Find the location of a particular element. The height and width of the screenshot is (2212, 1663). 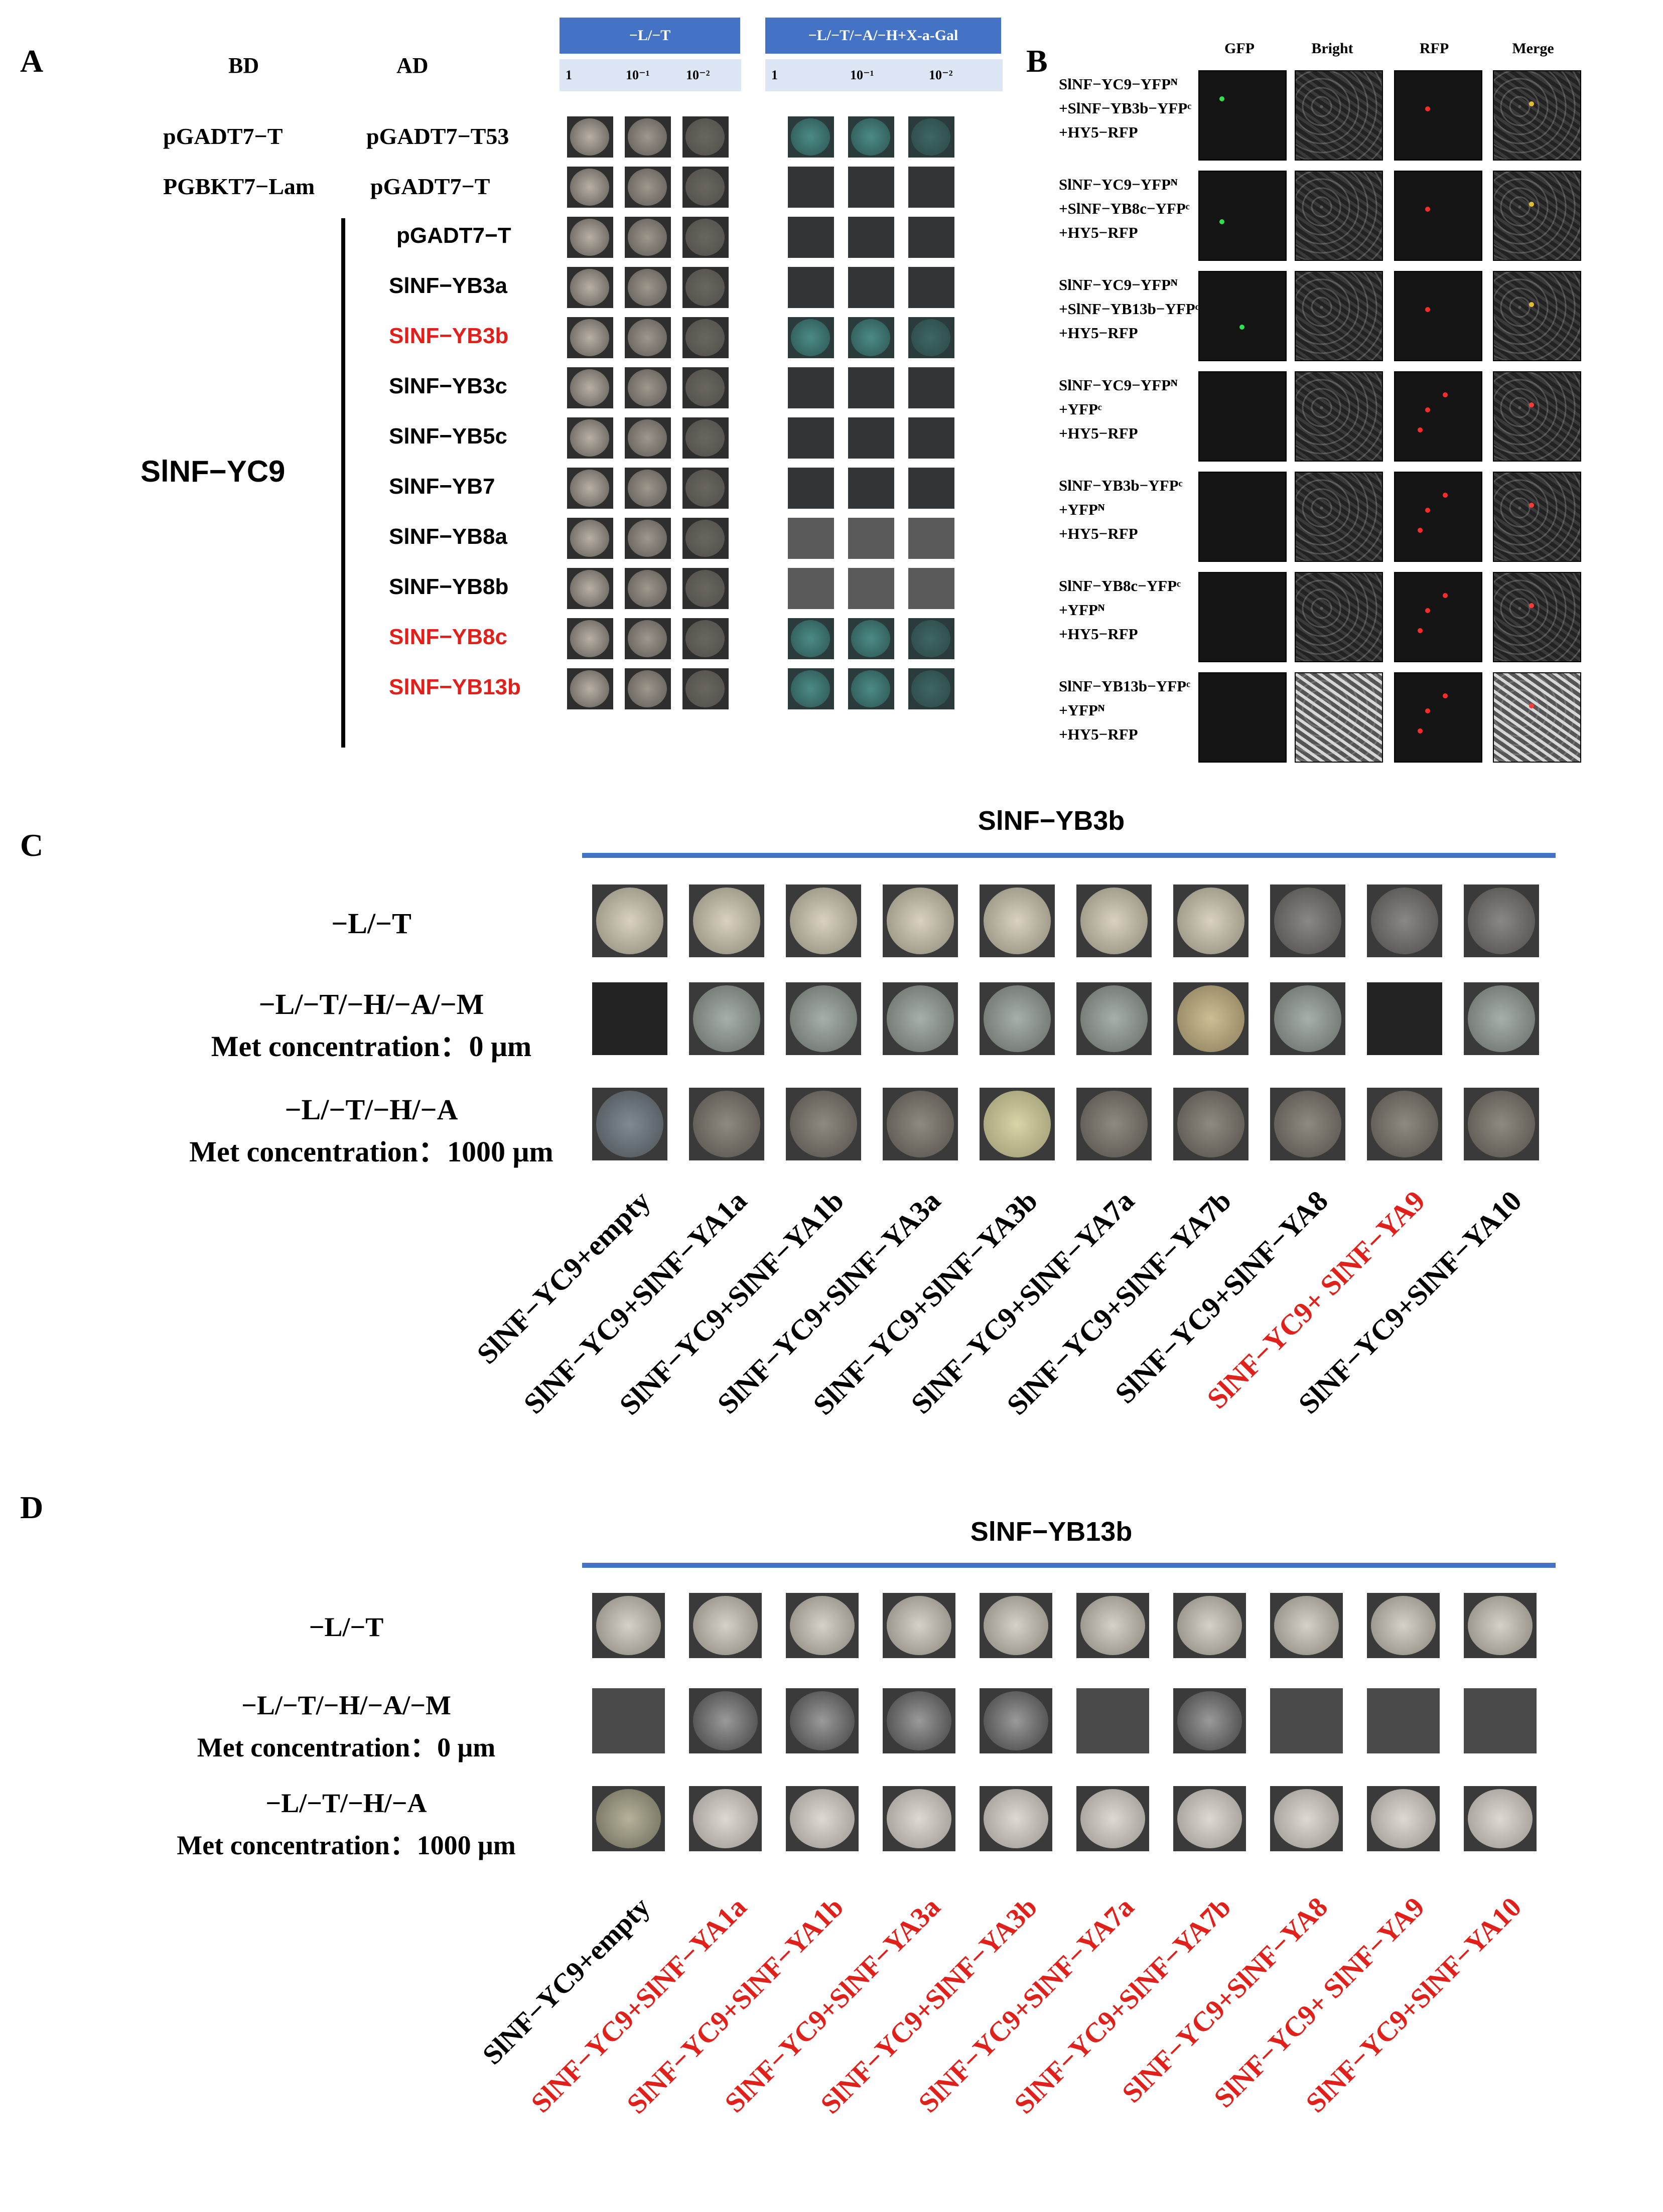

panel-b-letter: B is located at coordinates (1037, 61).